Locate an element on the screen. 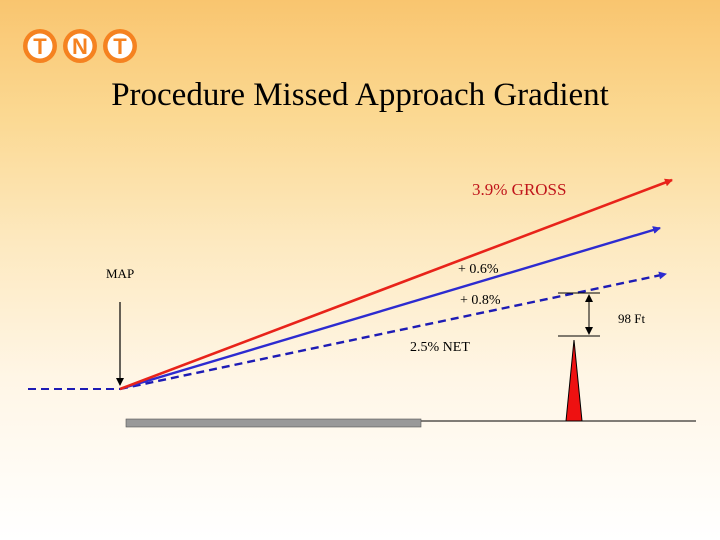  plus-0-6-label: + 0.6% is located at coordinates (478, 269).